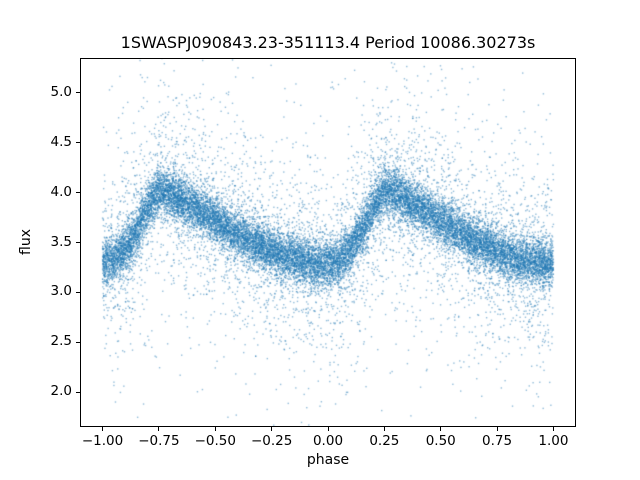 Image resolution: width=640 pixels, height=480 pixels. Describe the element at coordinates (61, 391) in the screenshot. I see `y-tick-label: 2.0` at that location.